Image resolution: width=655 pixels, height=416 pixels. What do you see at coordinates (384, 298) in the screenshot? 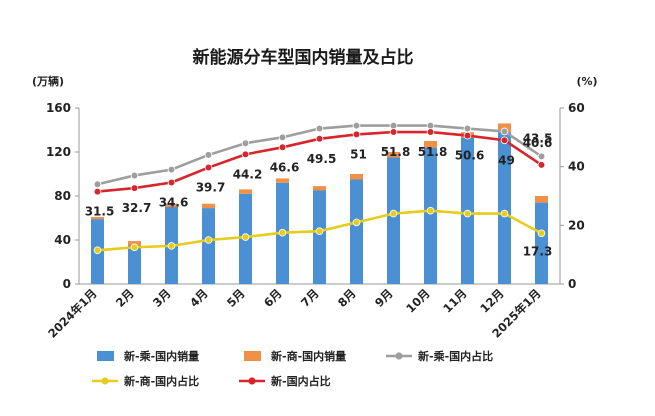
I see `x-tick-label: 9月` at bounding box center [384, 298].